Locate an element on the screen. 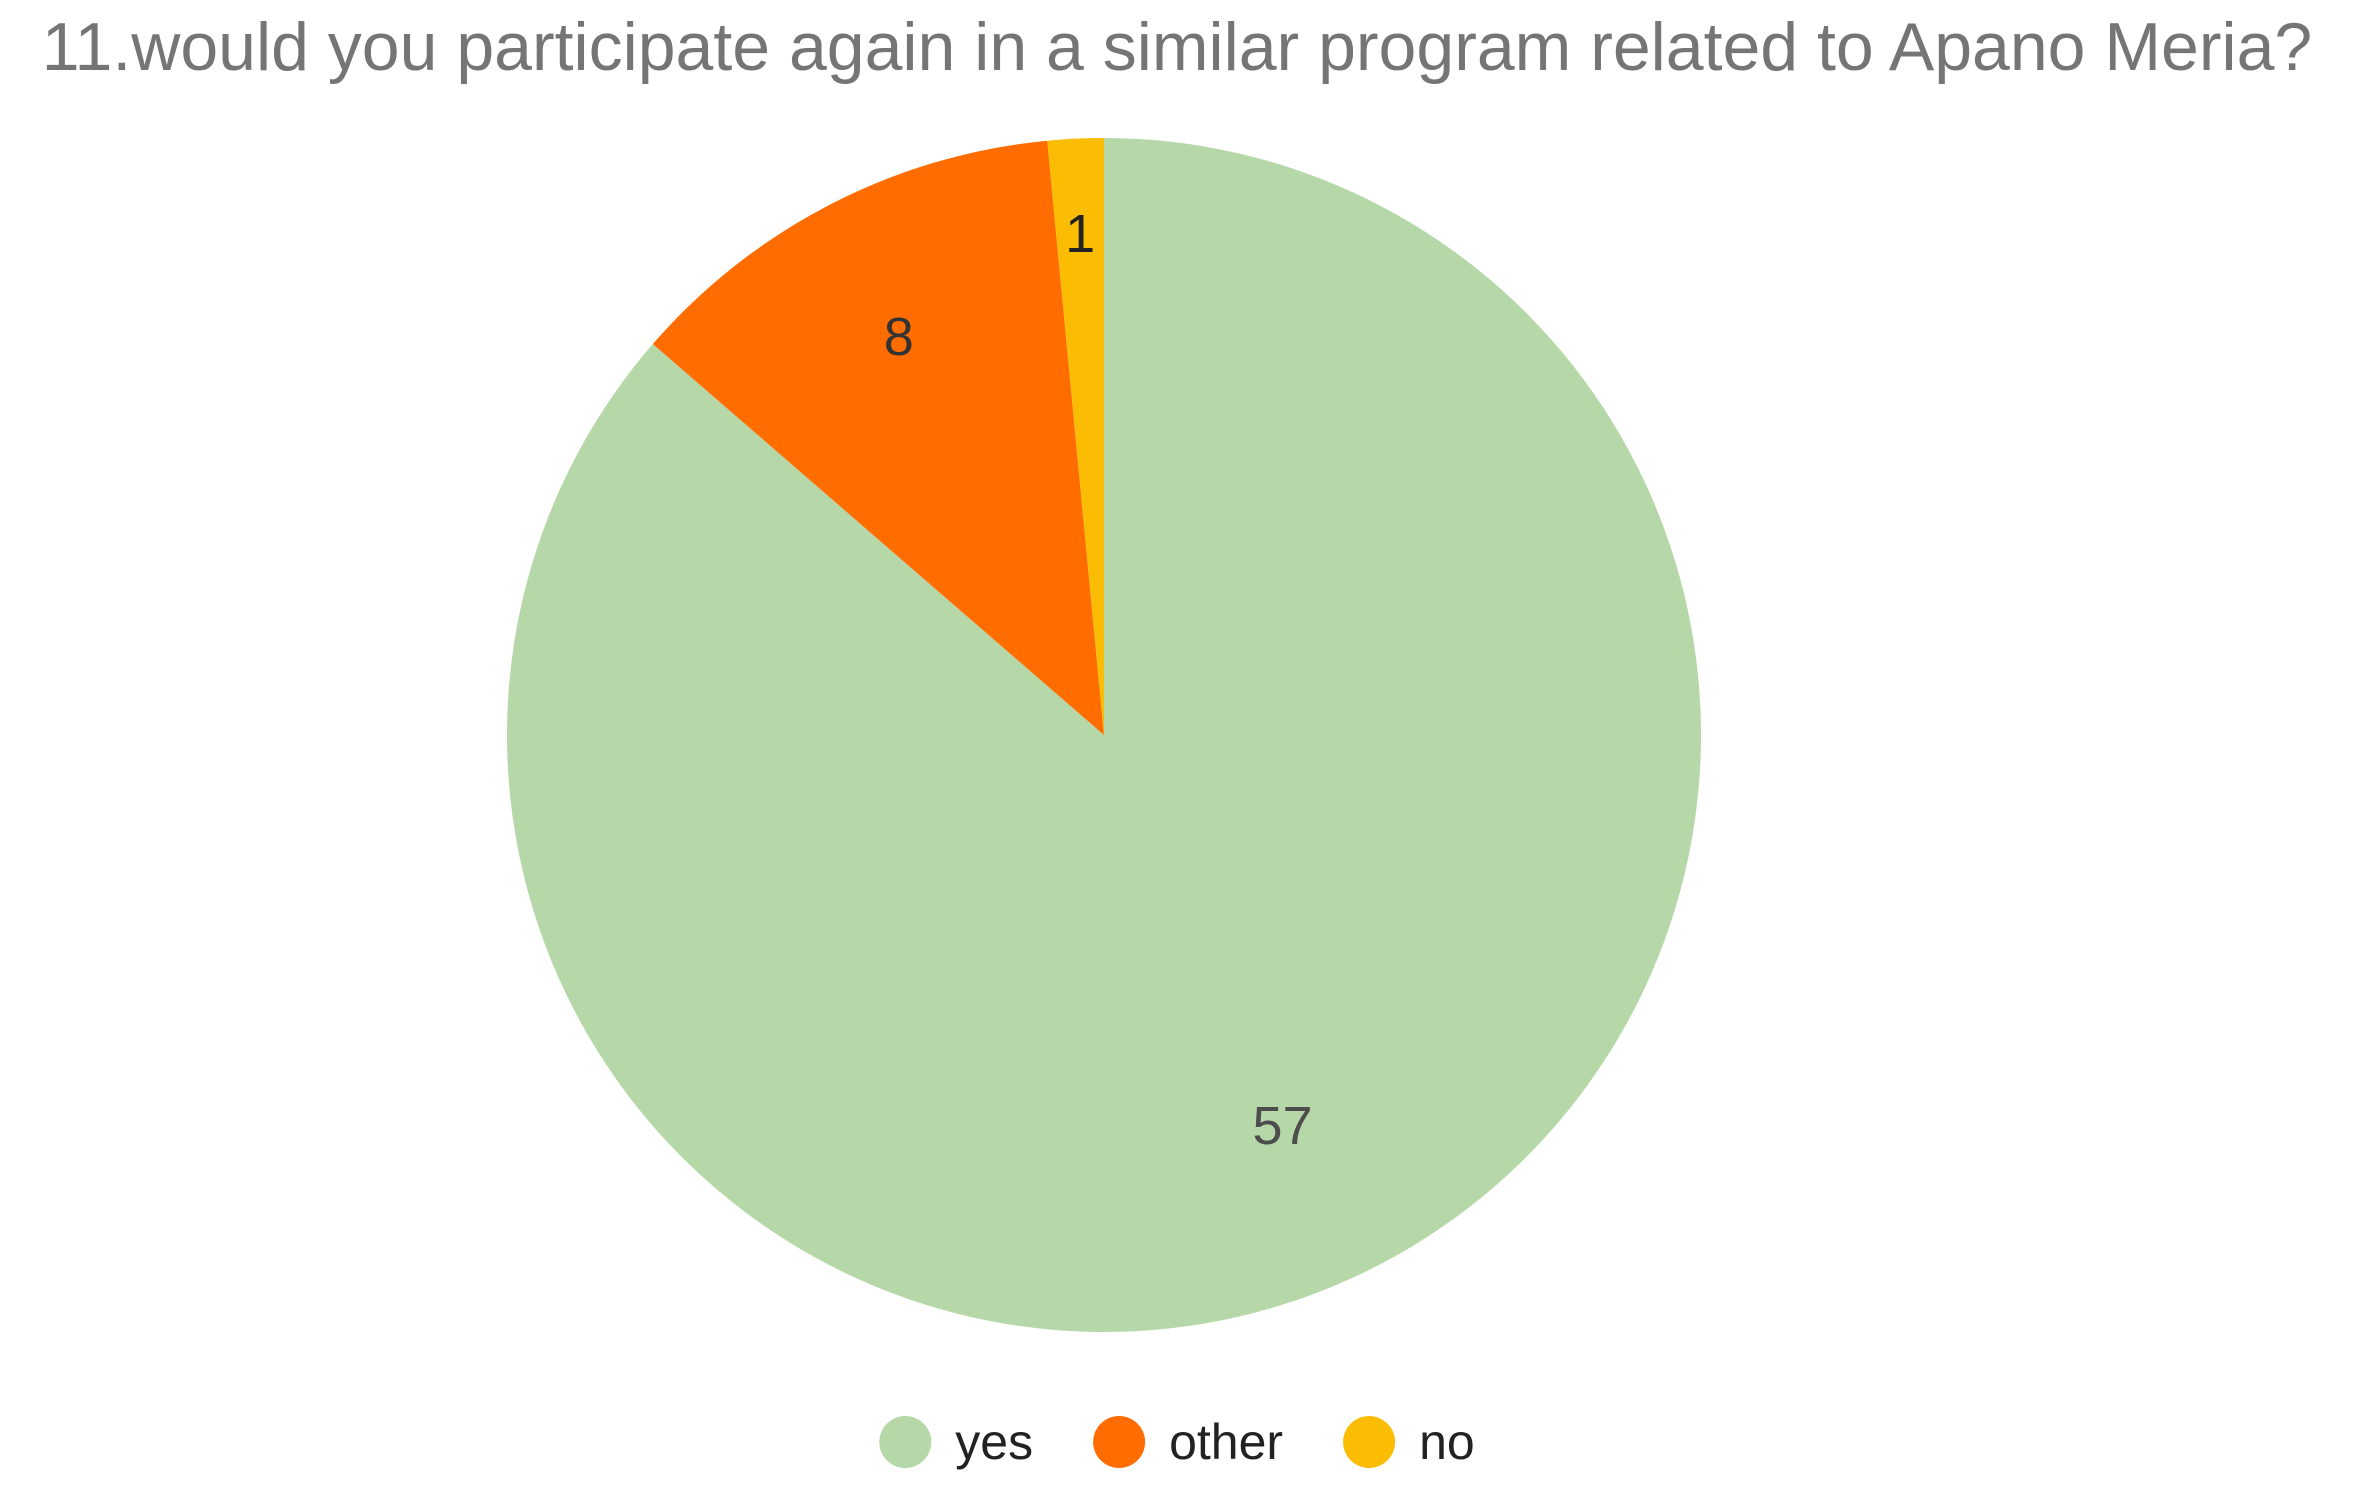  pie-slice-no is located at coordinates (1075, 436).